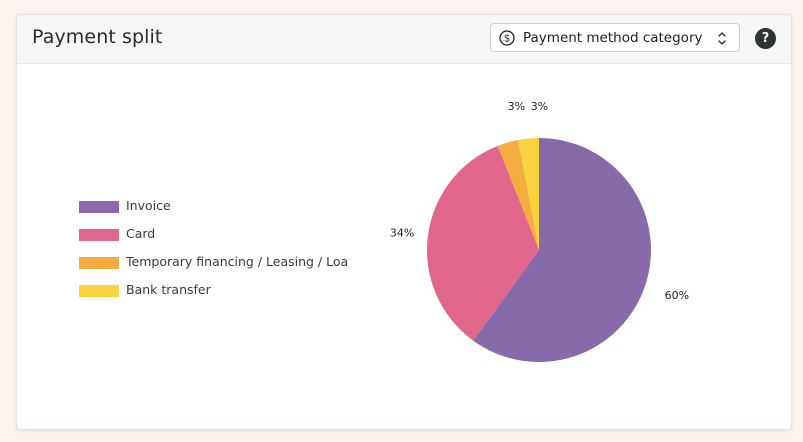 The height and width of the screenshot is (442, 803). What do you see at coordinates (141, 233) in the screenshot?
I see `legend-label: Card` at bounding box center [141, 233].